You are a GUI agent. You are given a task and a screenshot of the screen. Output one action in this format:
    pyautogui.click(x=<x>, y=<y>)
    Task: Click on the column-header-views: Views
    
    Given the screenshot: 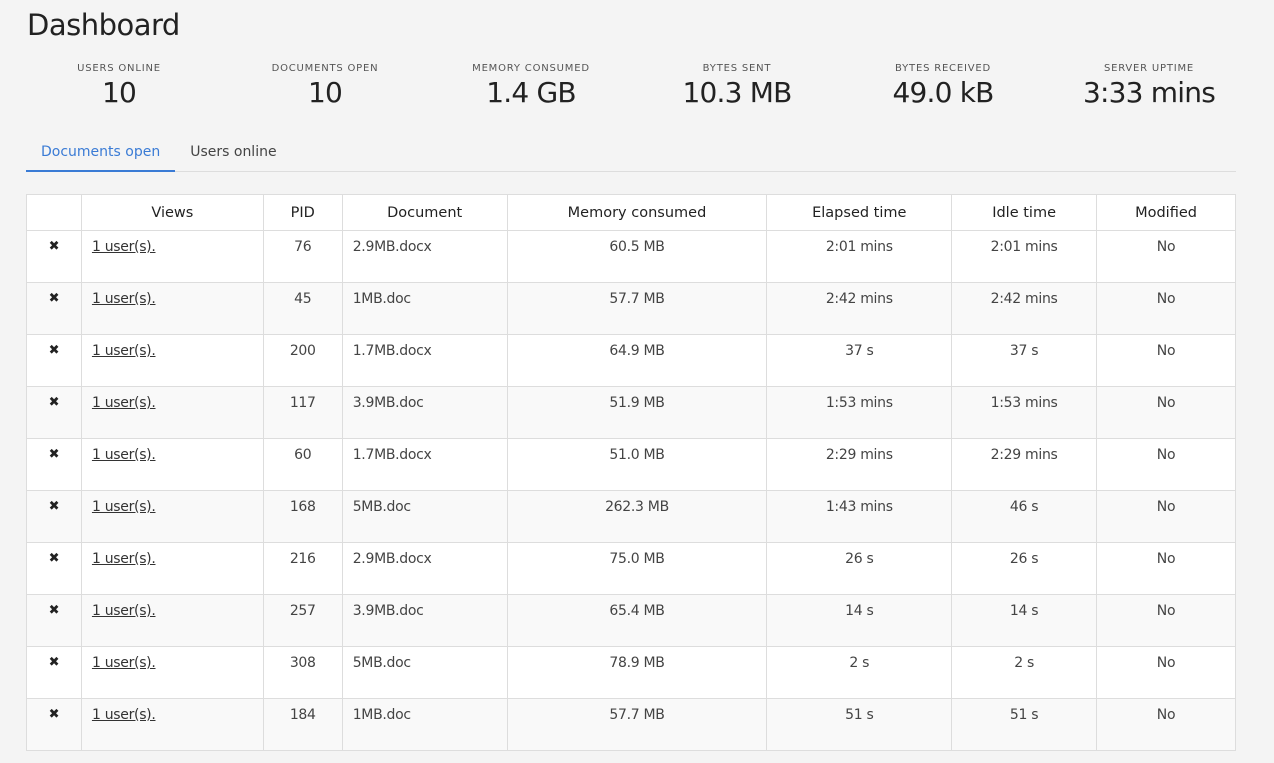 What is the action you would take?
    pyautogui.click(x=172, y=212)
    